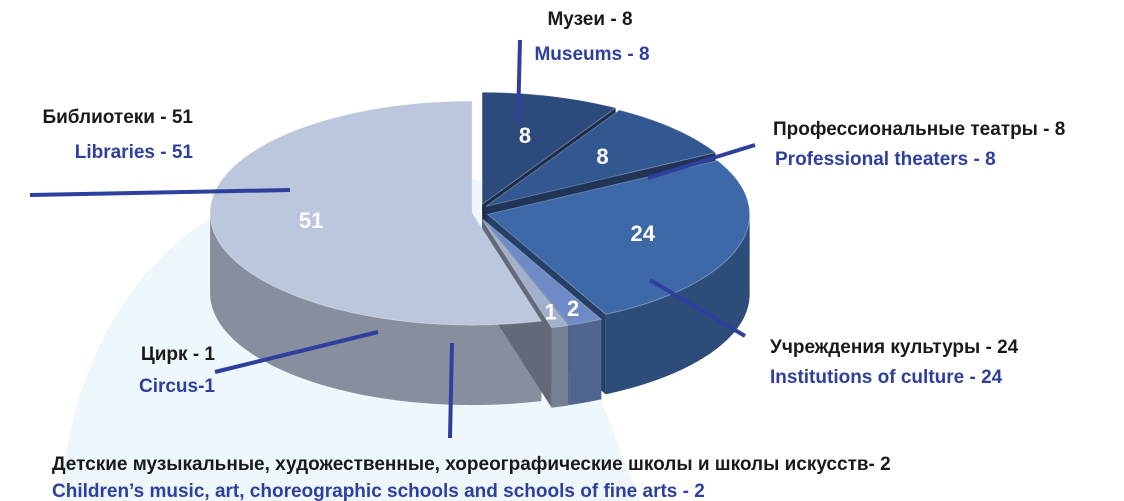 The image size is (1124, 501). I want to click on data-label: 51, so click(311, 220).